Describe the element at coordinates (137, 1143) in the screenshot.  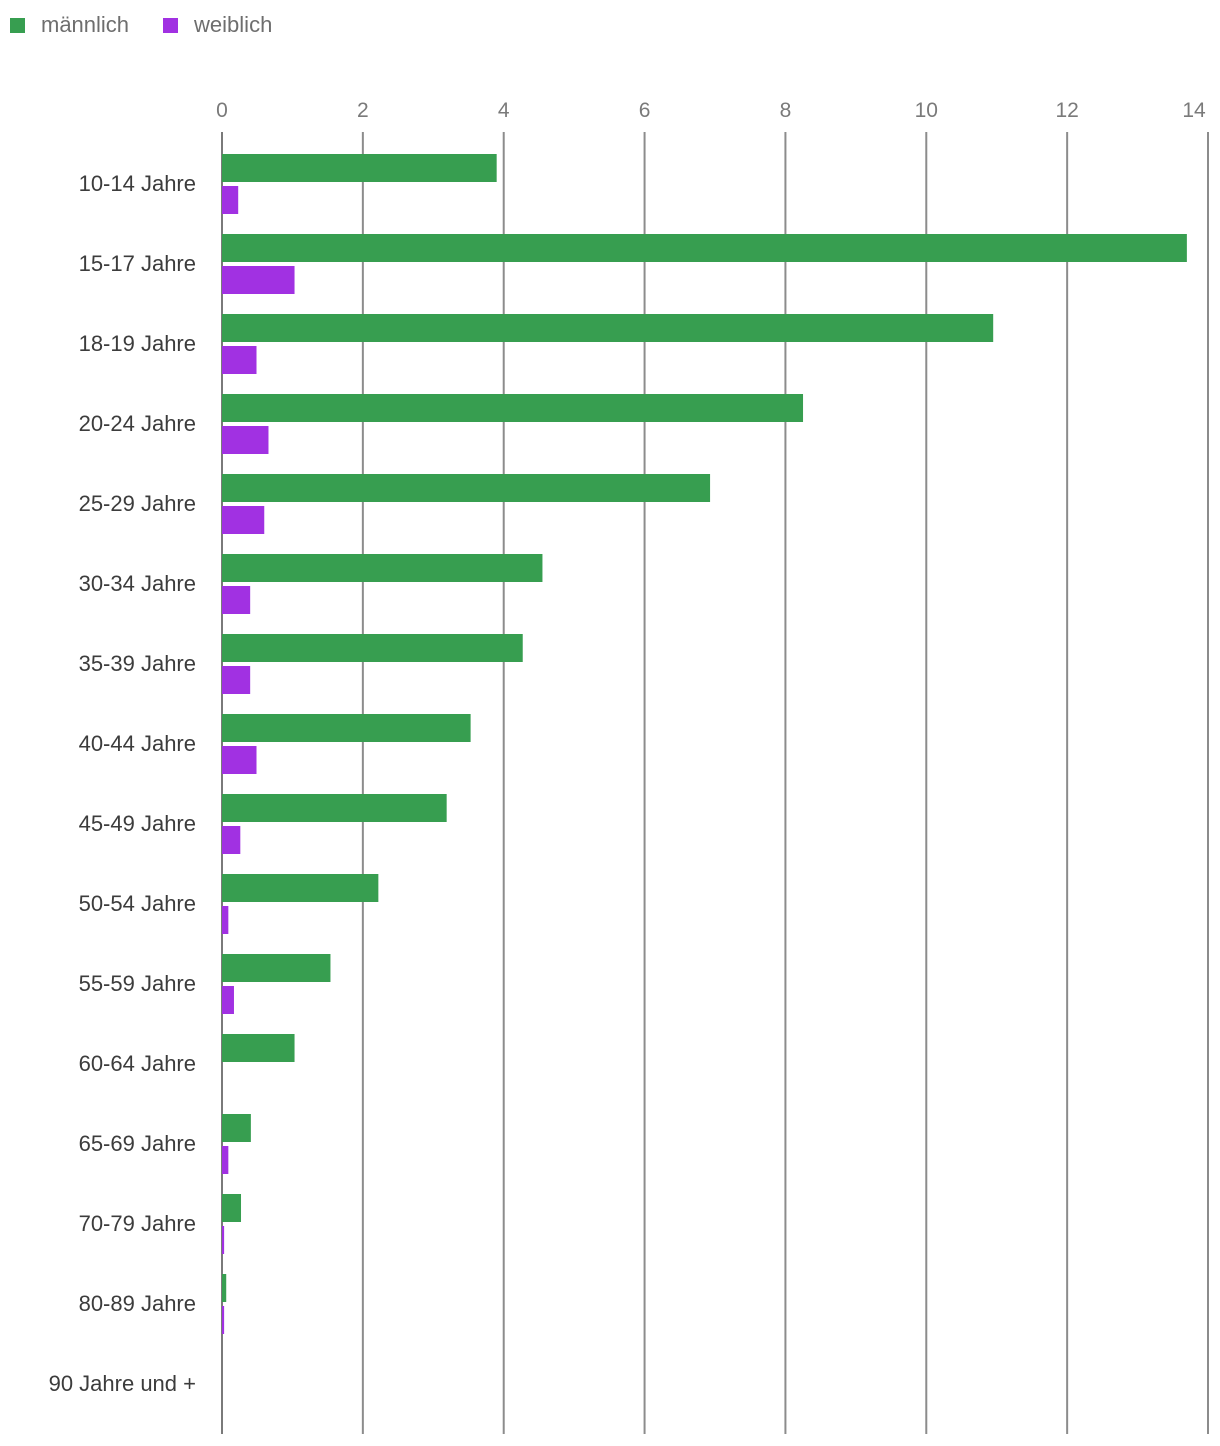
I see `y-category-label: 65-69 Jahre` at that location.